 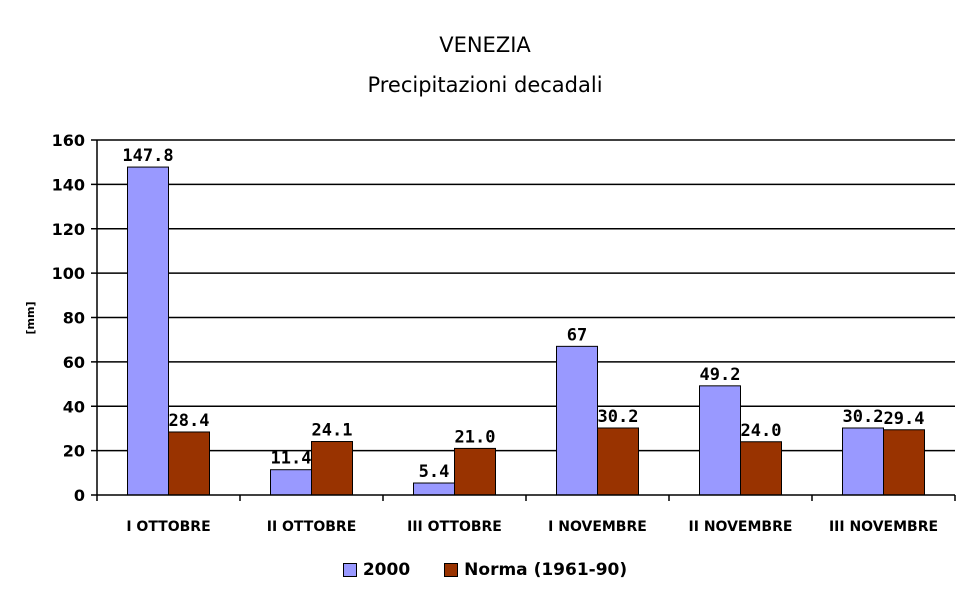 I want to click on data-label: 11.4, so click(x=291, y=459).